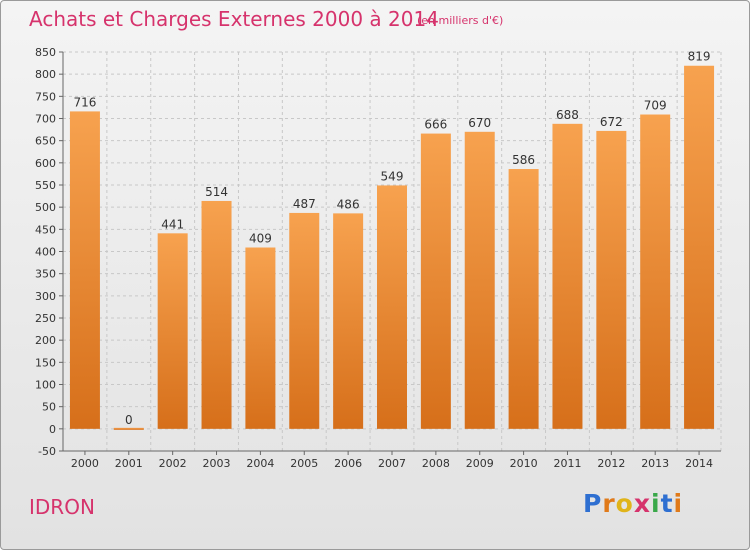  What do you see at coordinates (523, 160) in the screenshot?
I see `data-label: 586` at bounding box center [523, 160].